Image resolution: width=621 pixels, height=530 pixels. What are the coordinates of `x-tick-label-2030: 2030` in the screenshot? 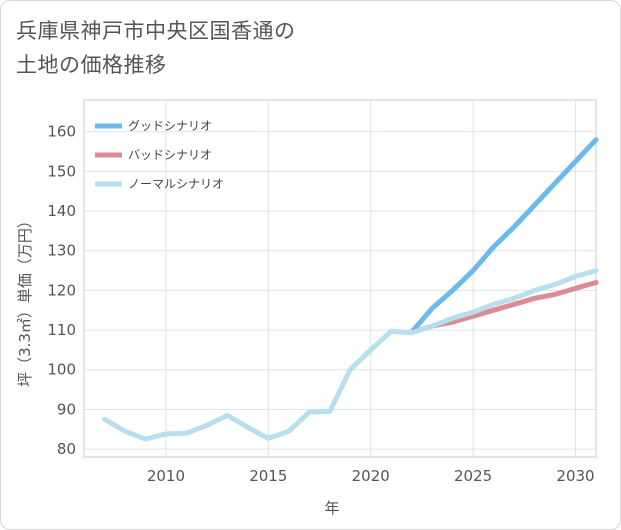 It's located at (575, 476).